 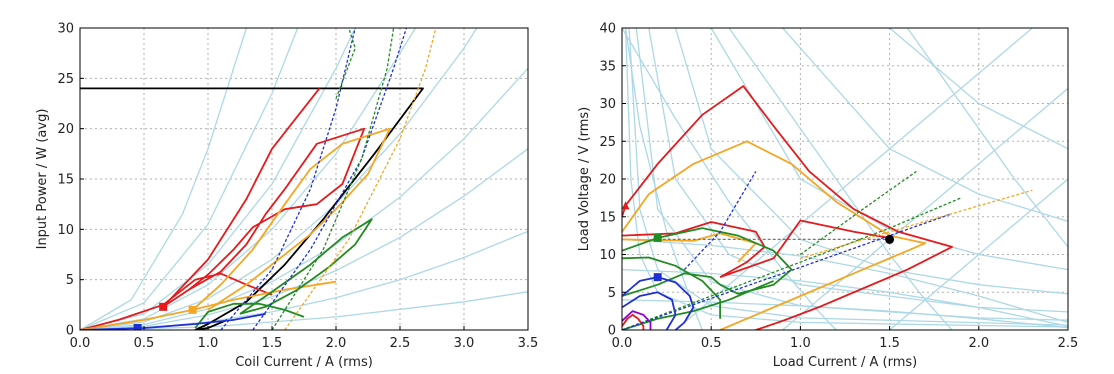 I want to click on y-axis-label: Input Power / W (avg), so click(x=42, y=179).